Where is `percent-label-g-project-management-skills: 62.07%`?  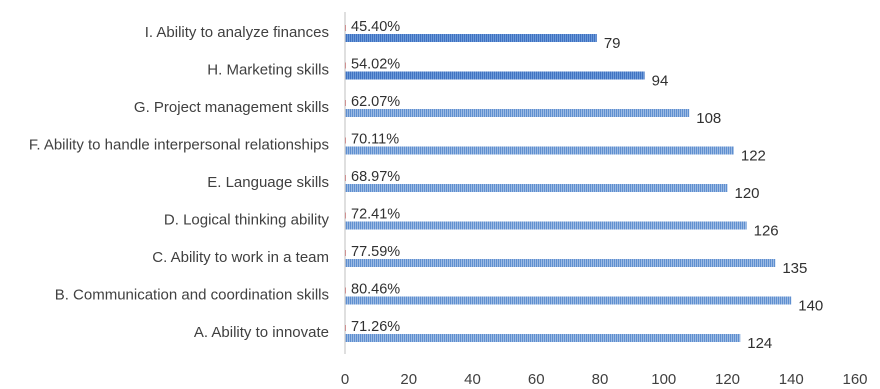 percent-label-g-project-management-skills: 62.07% is located at coordinates (375, 102).